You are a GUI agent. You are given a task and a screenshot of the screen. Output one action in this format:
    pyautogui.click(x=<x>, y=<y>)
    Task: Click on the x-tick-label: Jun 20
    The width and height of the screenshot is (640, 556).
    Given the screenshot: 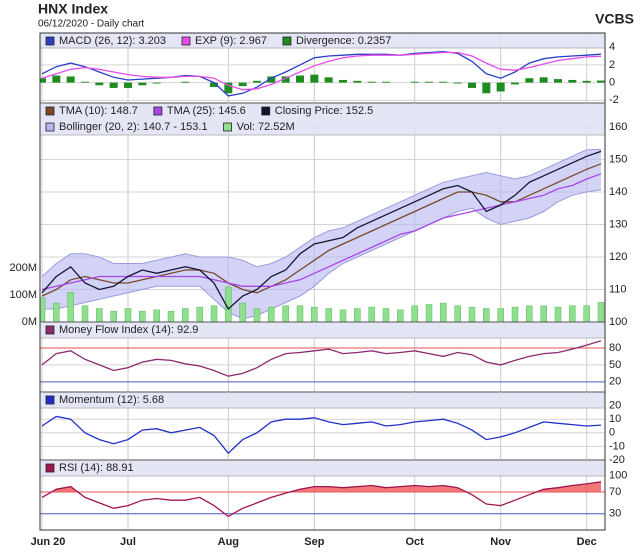 What is the action you would take?
    pyautogui.click(x=48, y=542)
    